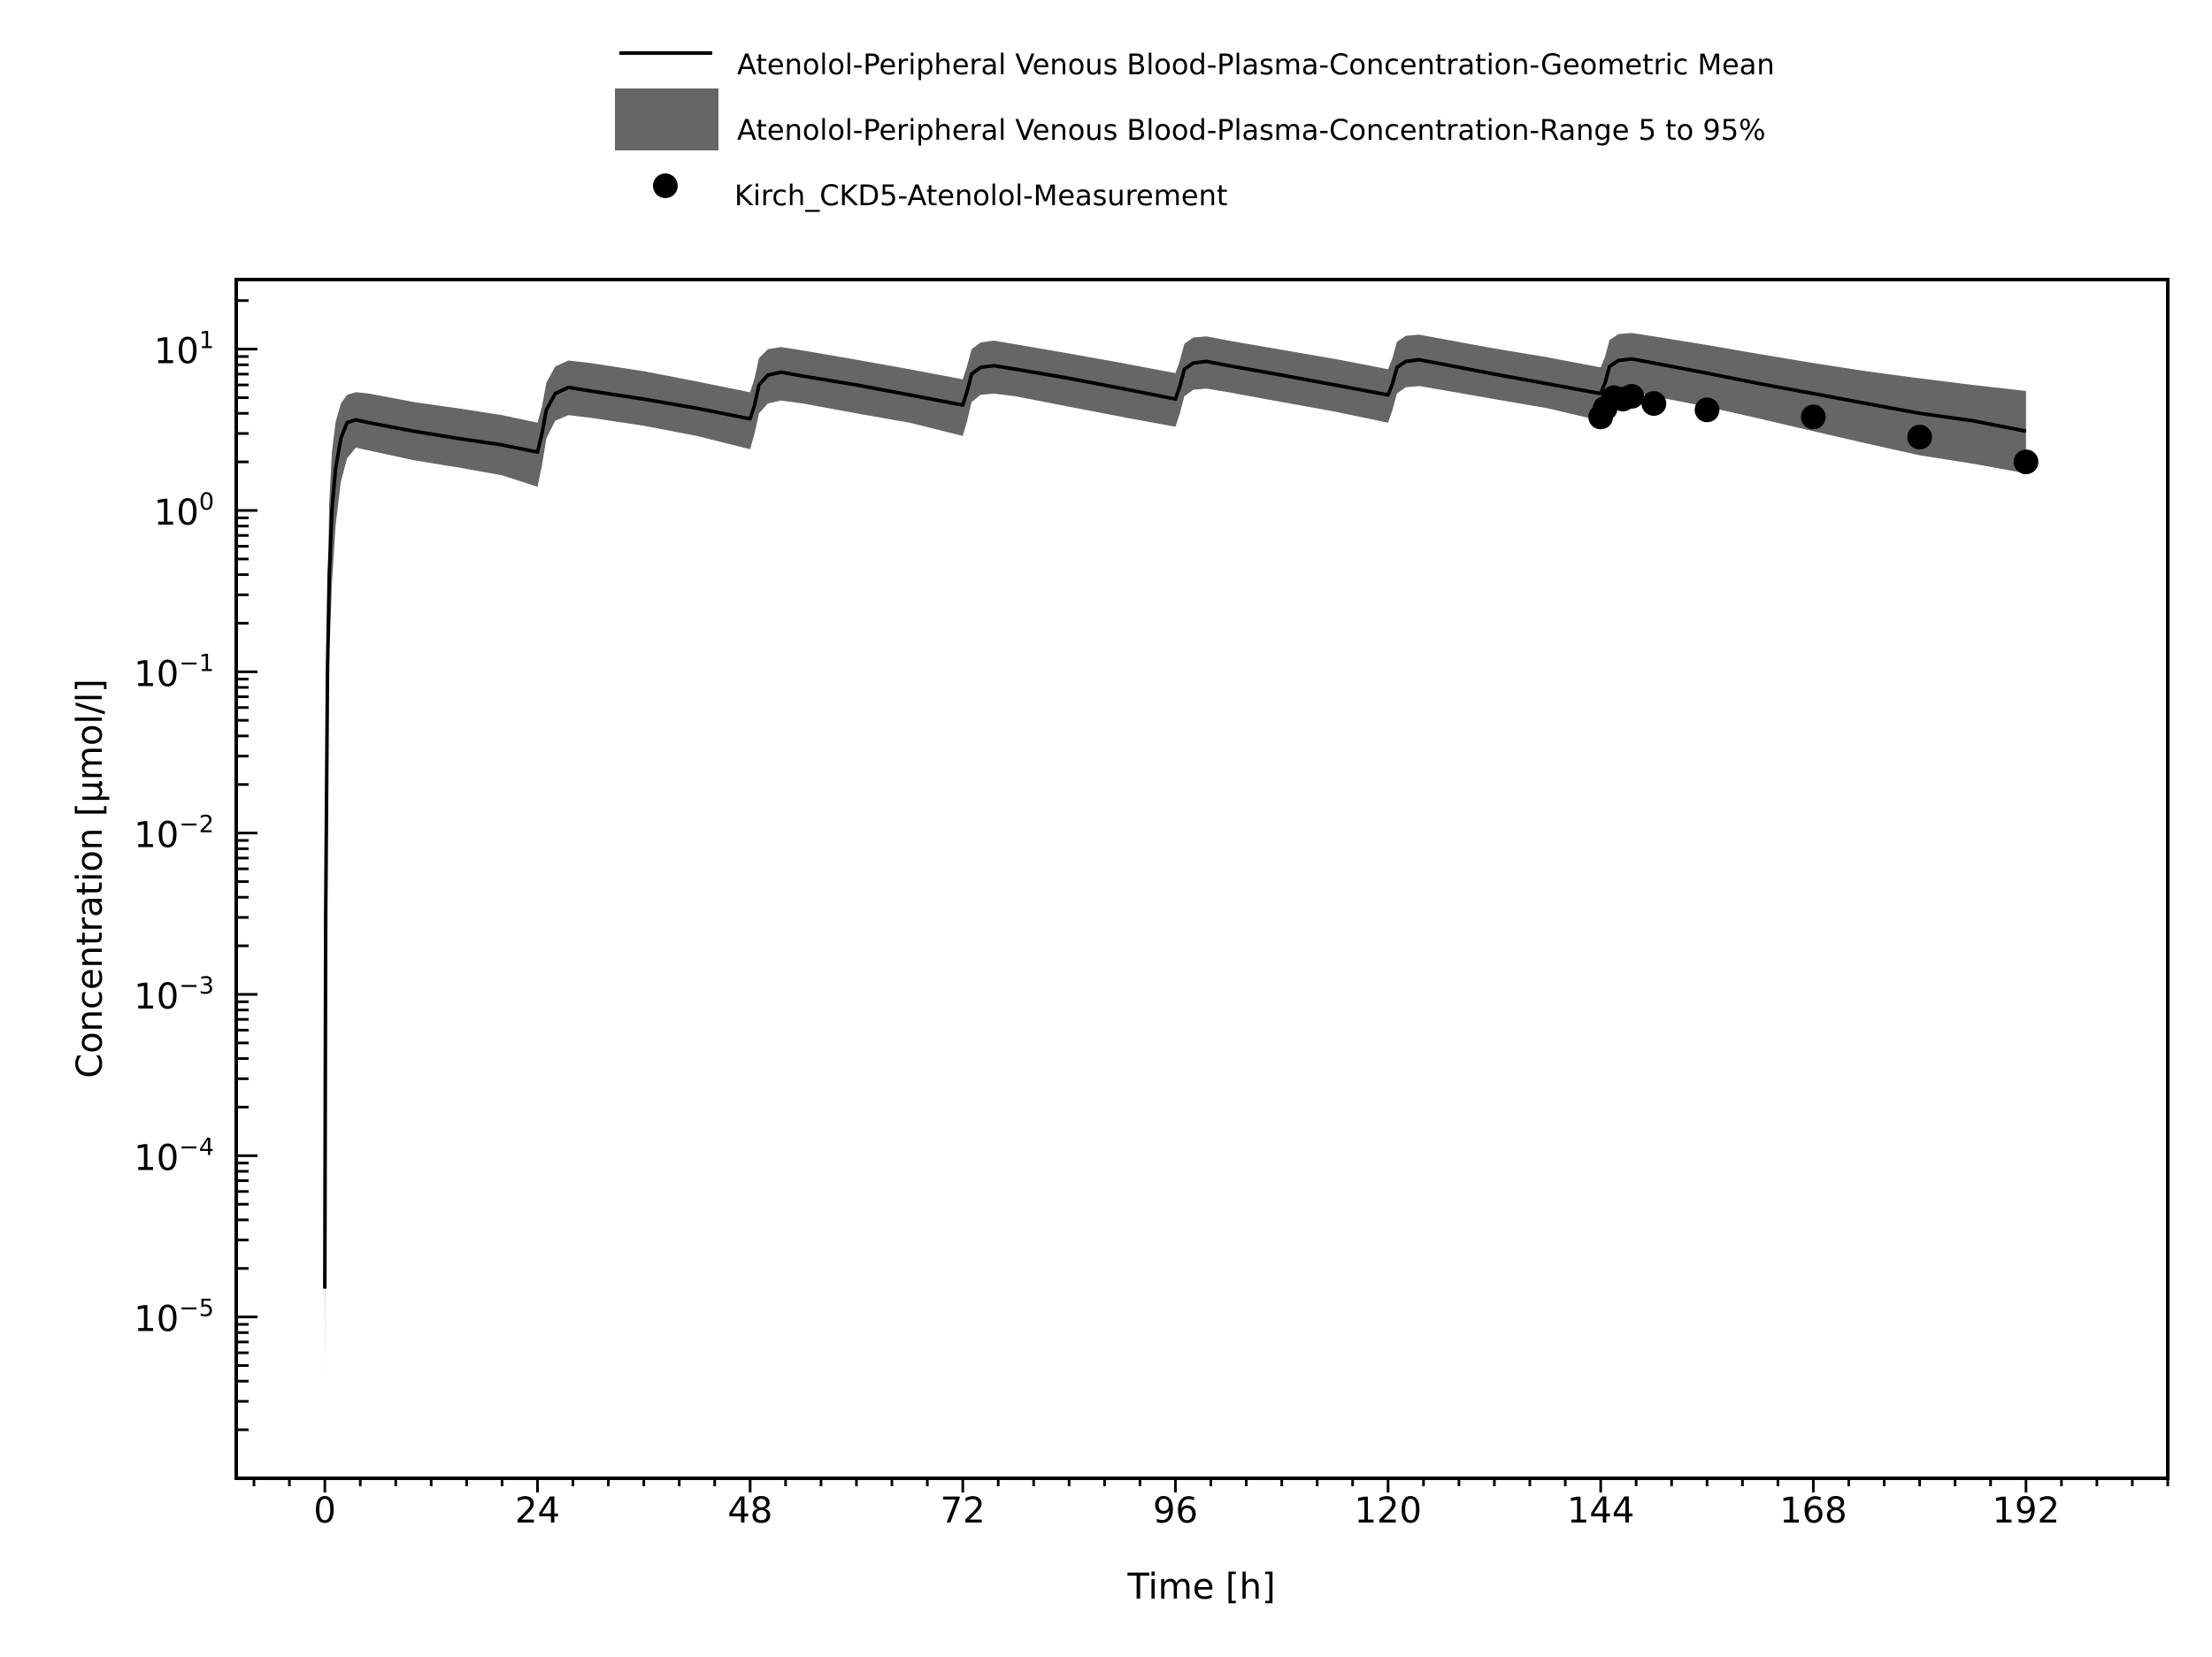 The height and width of the screenshot is (1657, 2212). Describe the element at coordinates (174, 995) in the screenshot. I see `y-tick-label: 10⁻³` at that location.